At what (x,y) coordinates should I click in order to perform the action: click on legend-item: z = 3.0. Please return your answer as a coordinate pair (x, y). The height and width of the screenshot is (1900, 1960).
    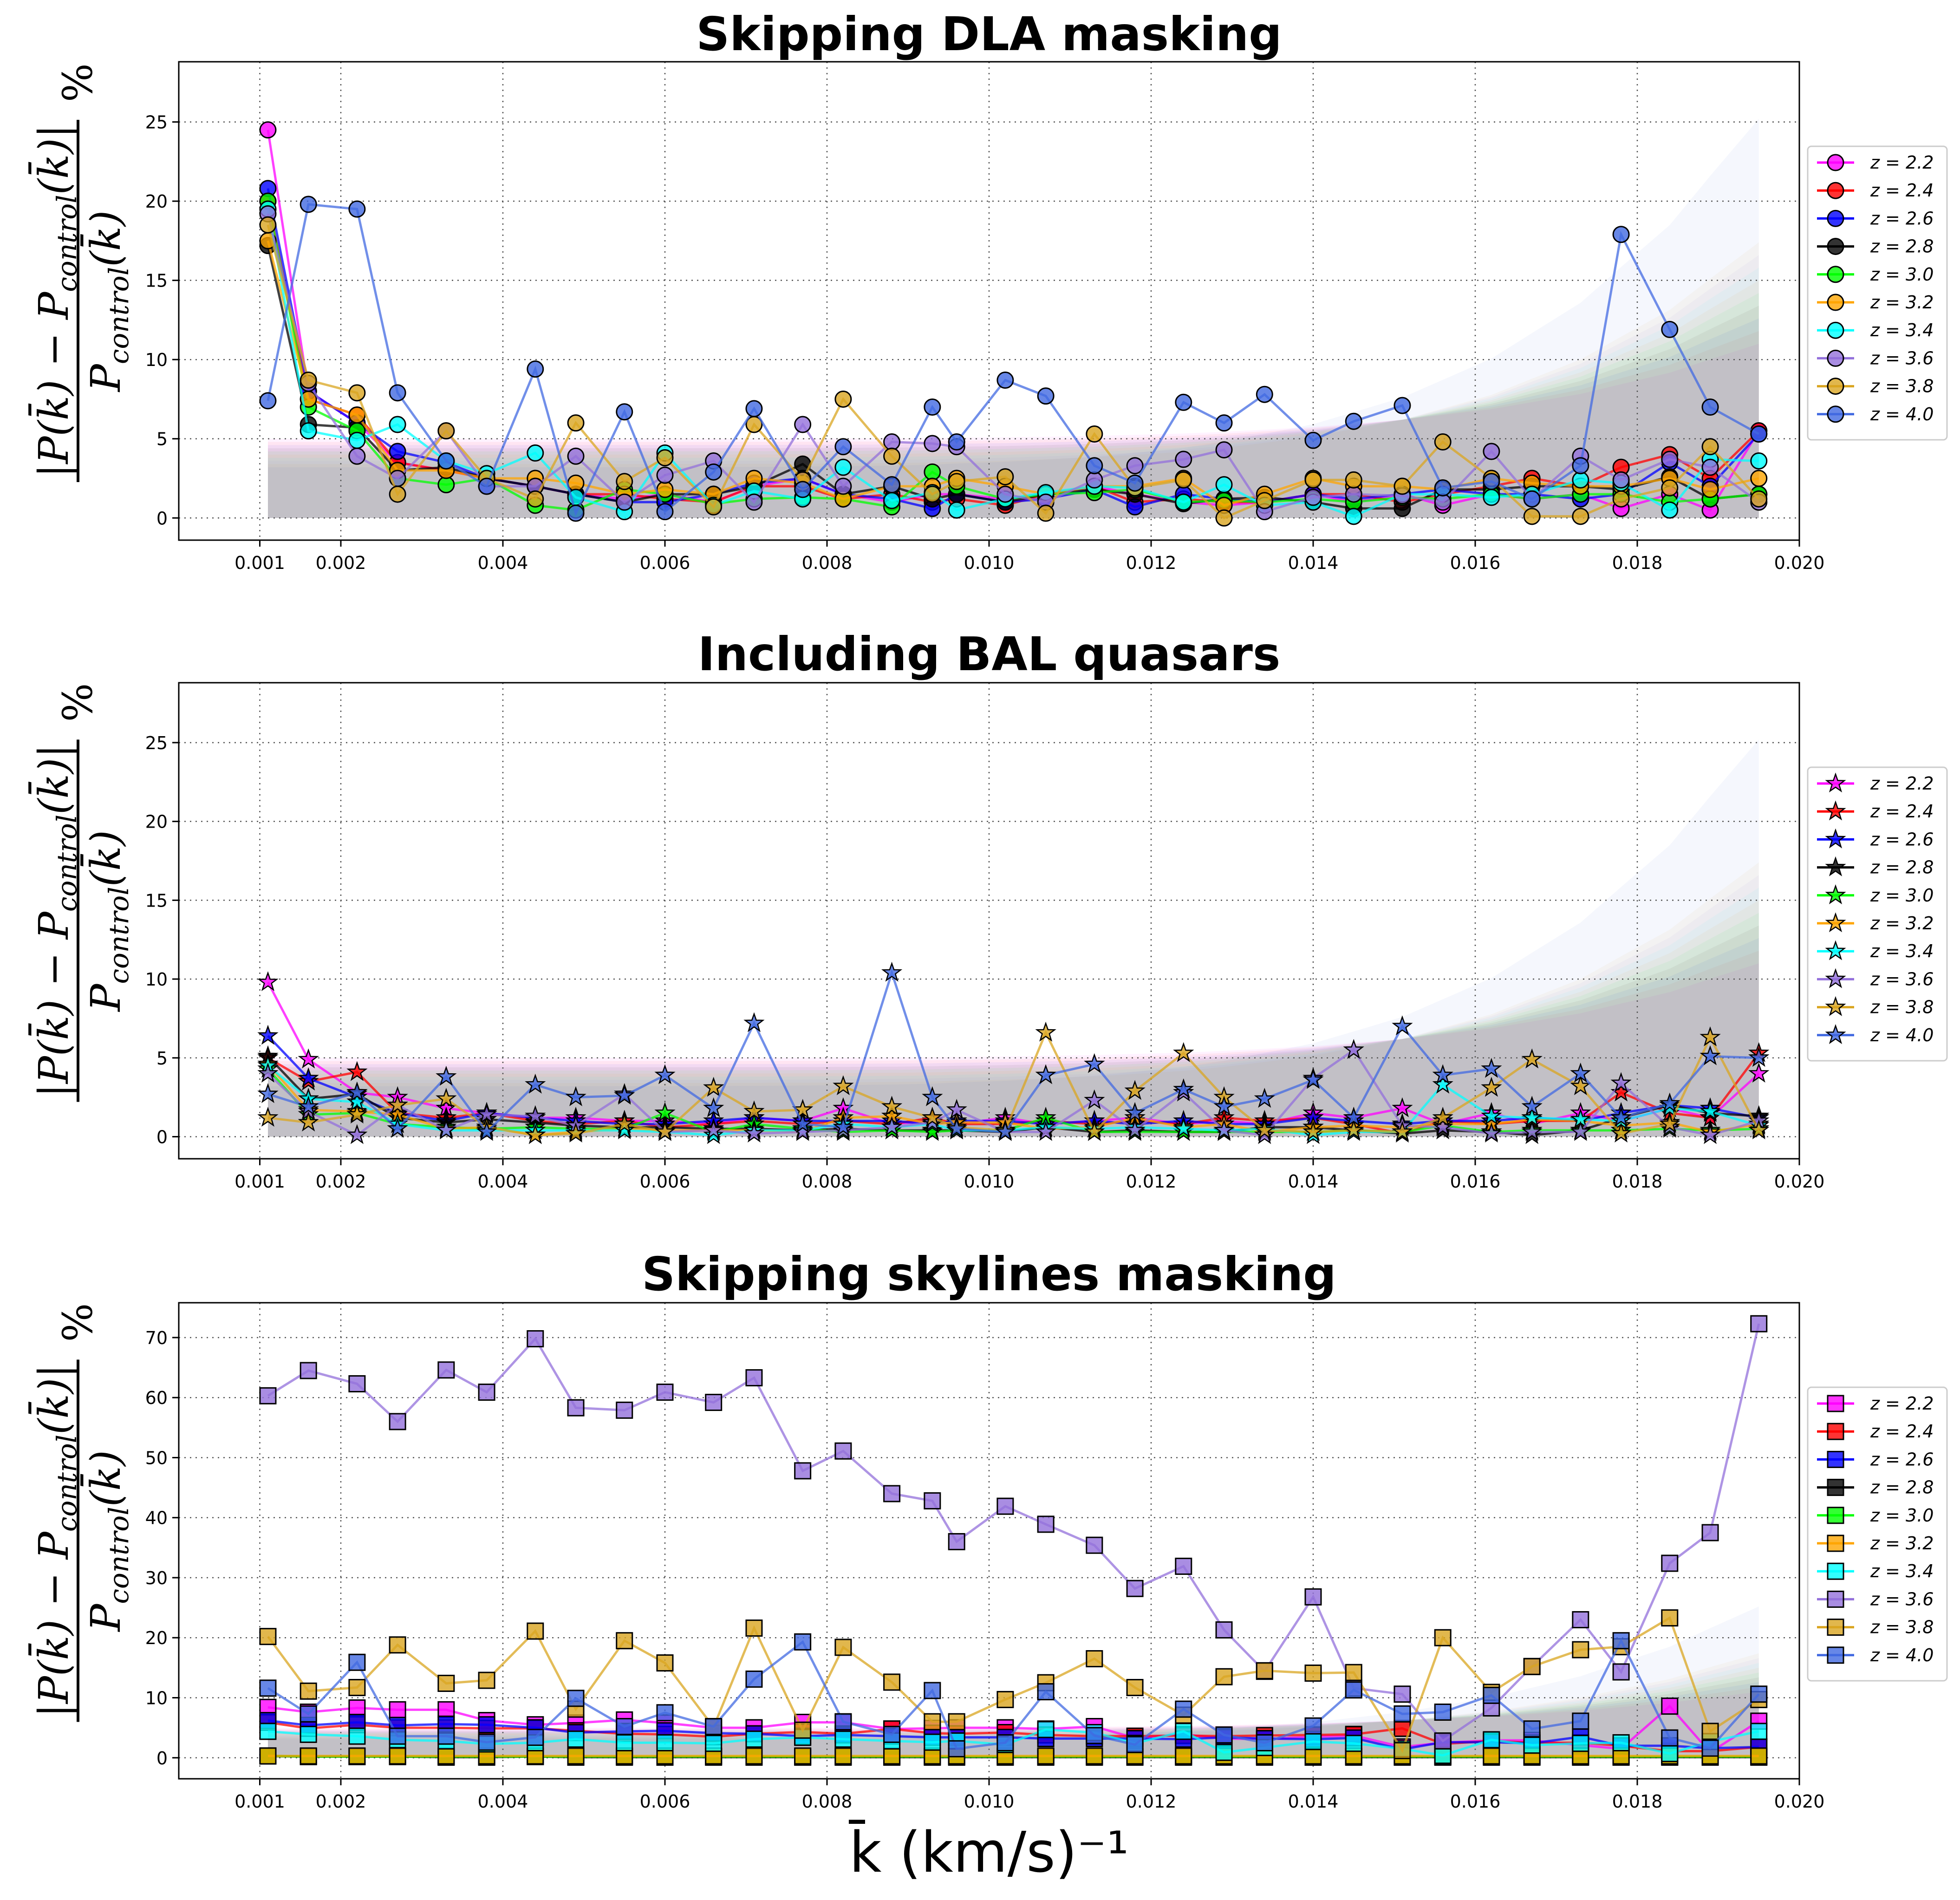
    Looking at the image, I should click on (1875, 1515).